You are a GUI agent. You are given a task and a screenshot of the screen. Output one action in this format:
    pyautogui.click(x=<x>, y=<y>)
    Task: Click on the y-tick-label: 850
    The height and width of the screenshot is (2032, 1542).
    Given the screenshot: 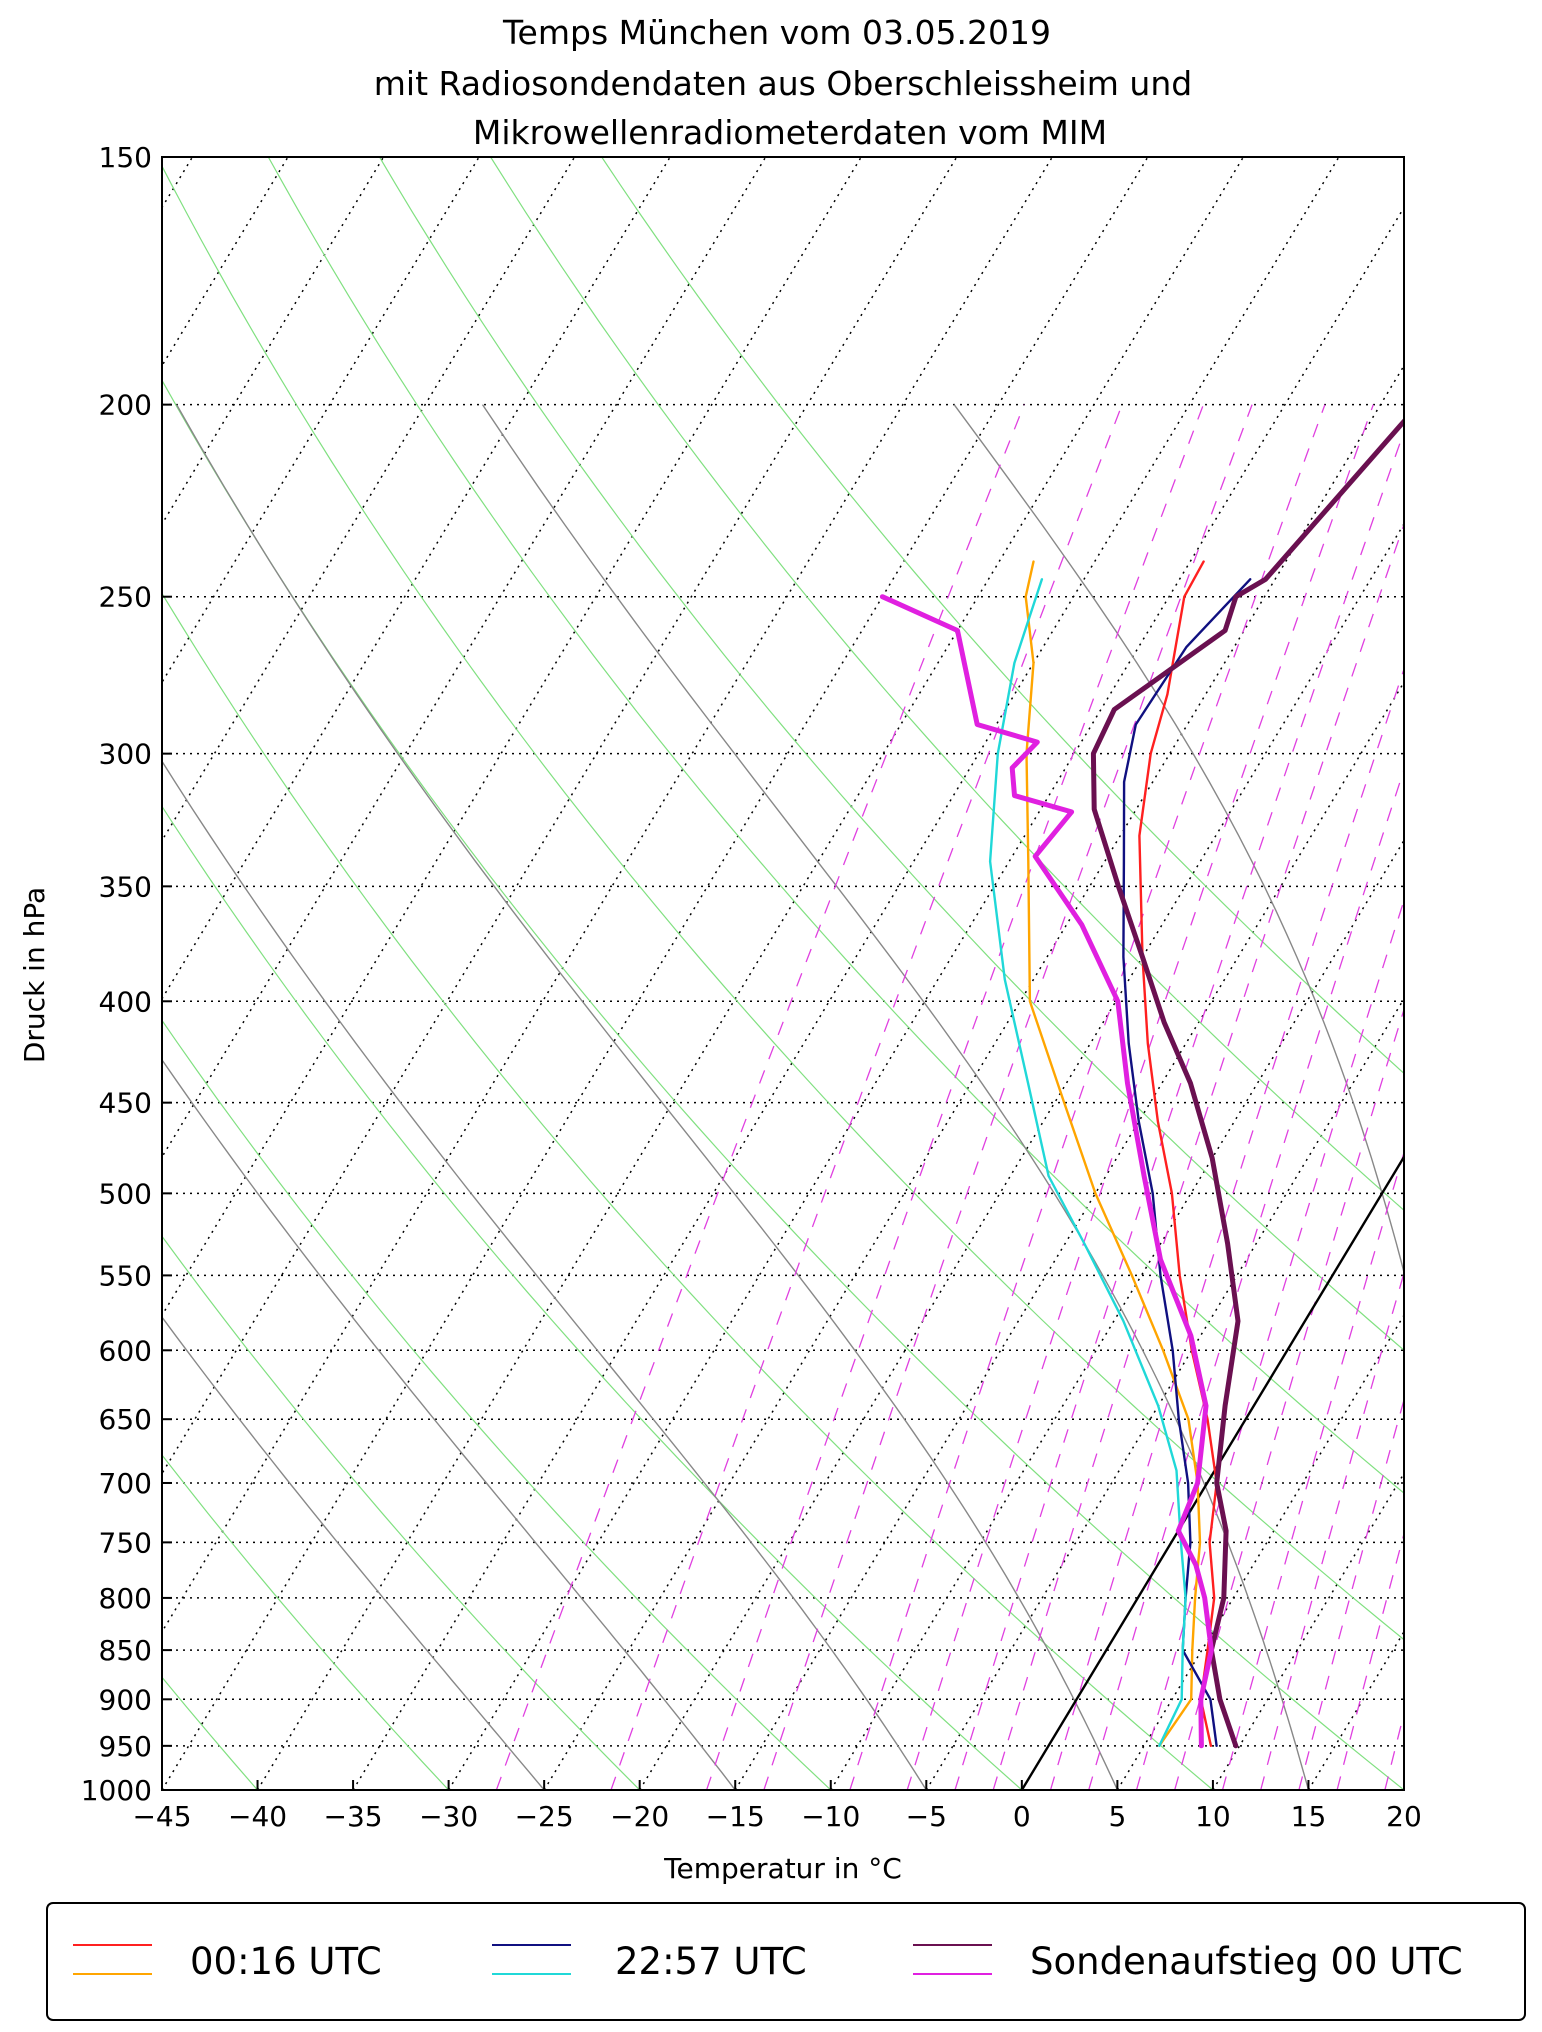 What is the action you would take?
    pyautogui.click(x=125, y=1650)
    